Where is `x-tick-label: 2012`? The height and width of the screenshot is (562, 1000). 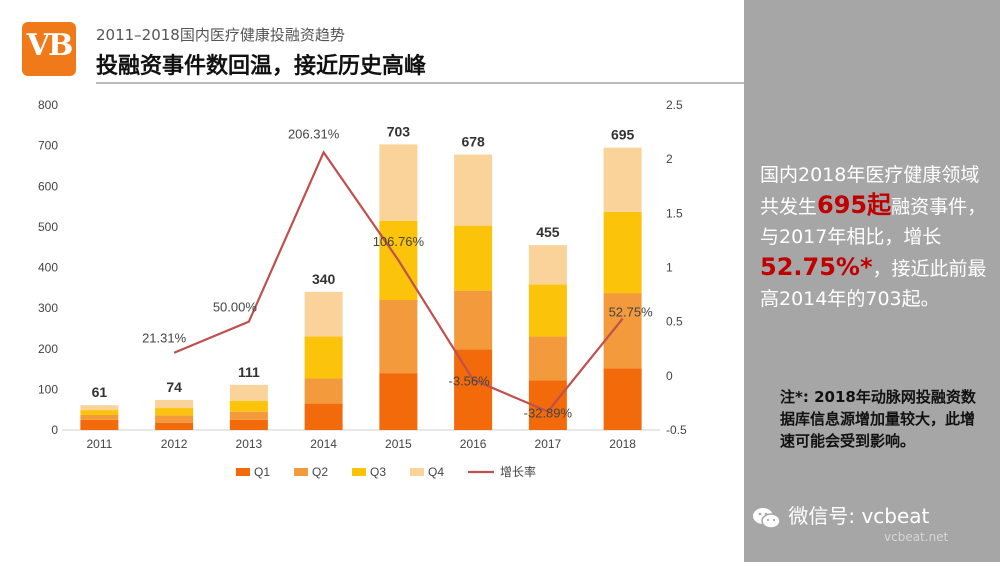
x-tick-label: 2012 is located at coordinates (174, 444).